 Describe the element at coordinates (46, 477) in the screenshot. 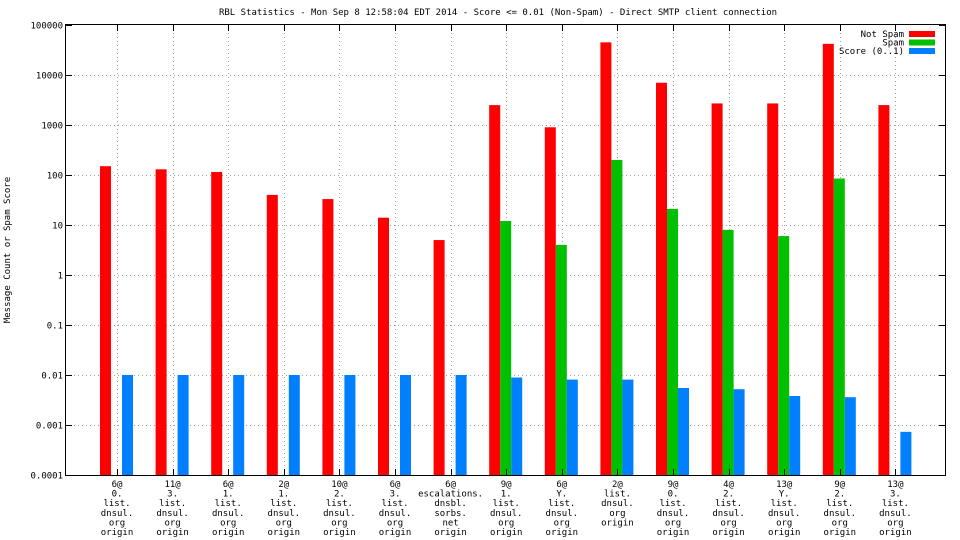

I see `y-tick-label: 0.0001` at that location.